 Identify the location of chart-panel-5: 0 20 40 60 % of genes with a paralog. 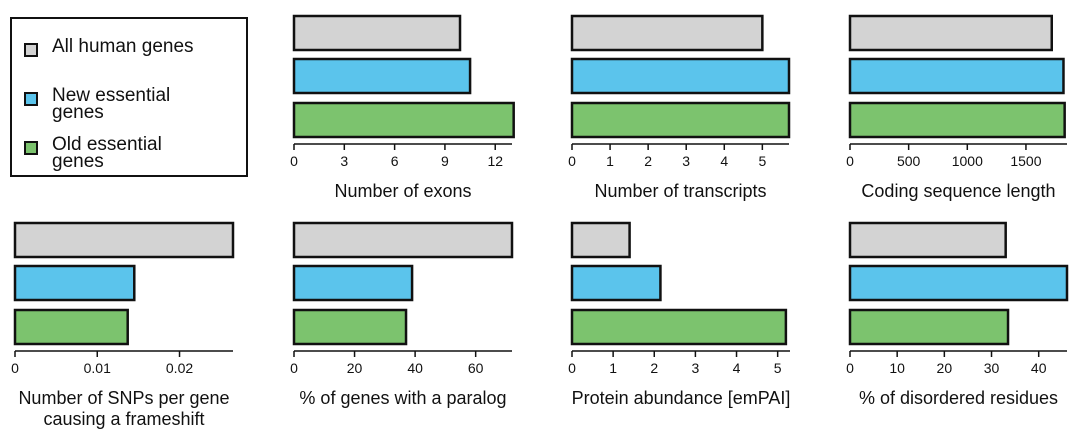
(402, 314).